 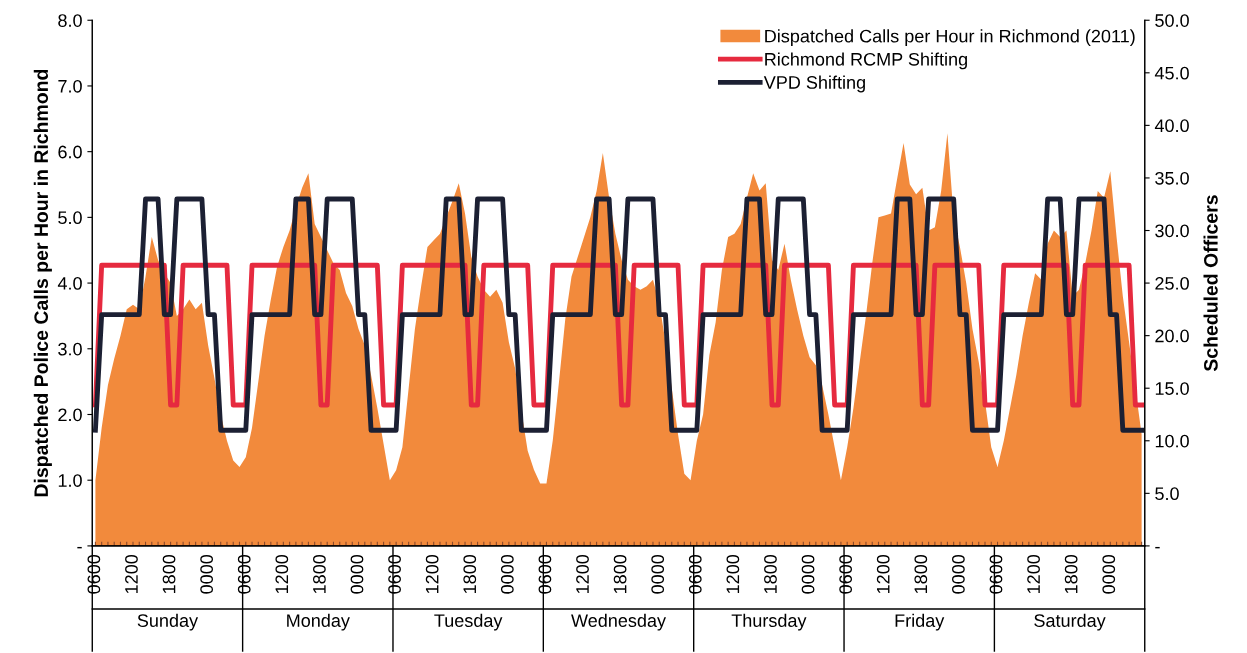 What do you see at coordinates (1172, 388) in the screenshot?
I see `y2-tick-label: 15.0` at bounding box center [1172, 388].